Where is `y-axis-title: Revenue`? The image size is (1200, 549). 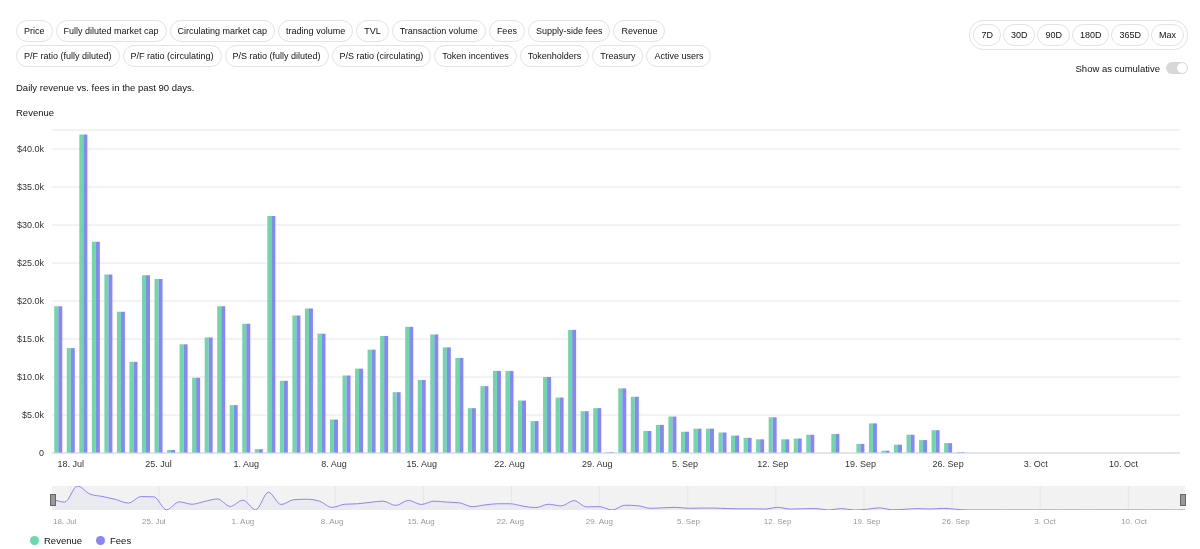
y-axis-title: Revenue is located at coordinates (35, 112).